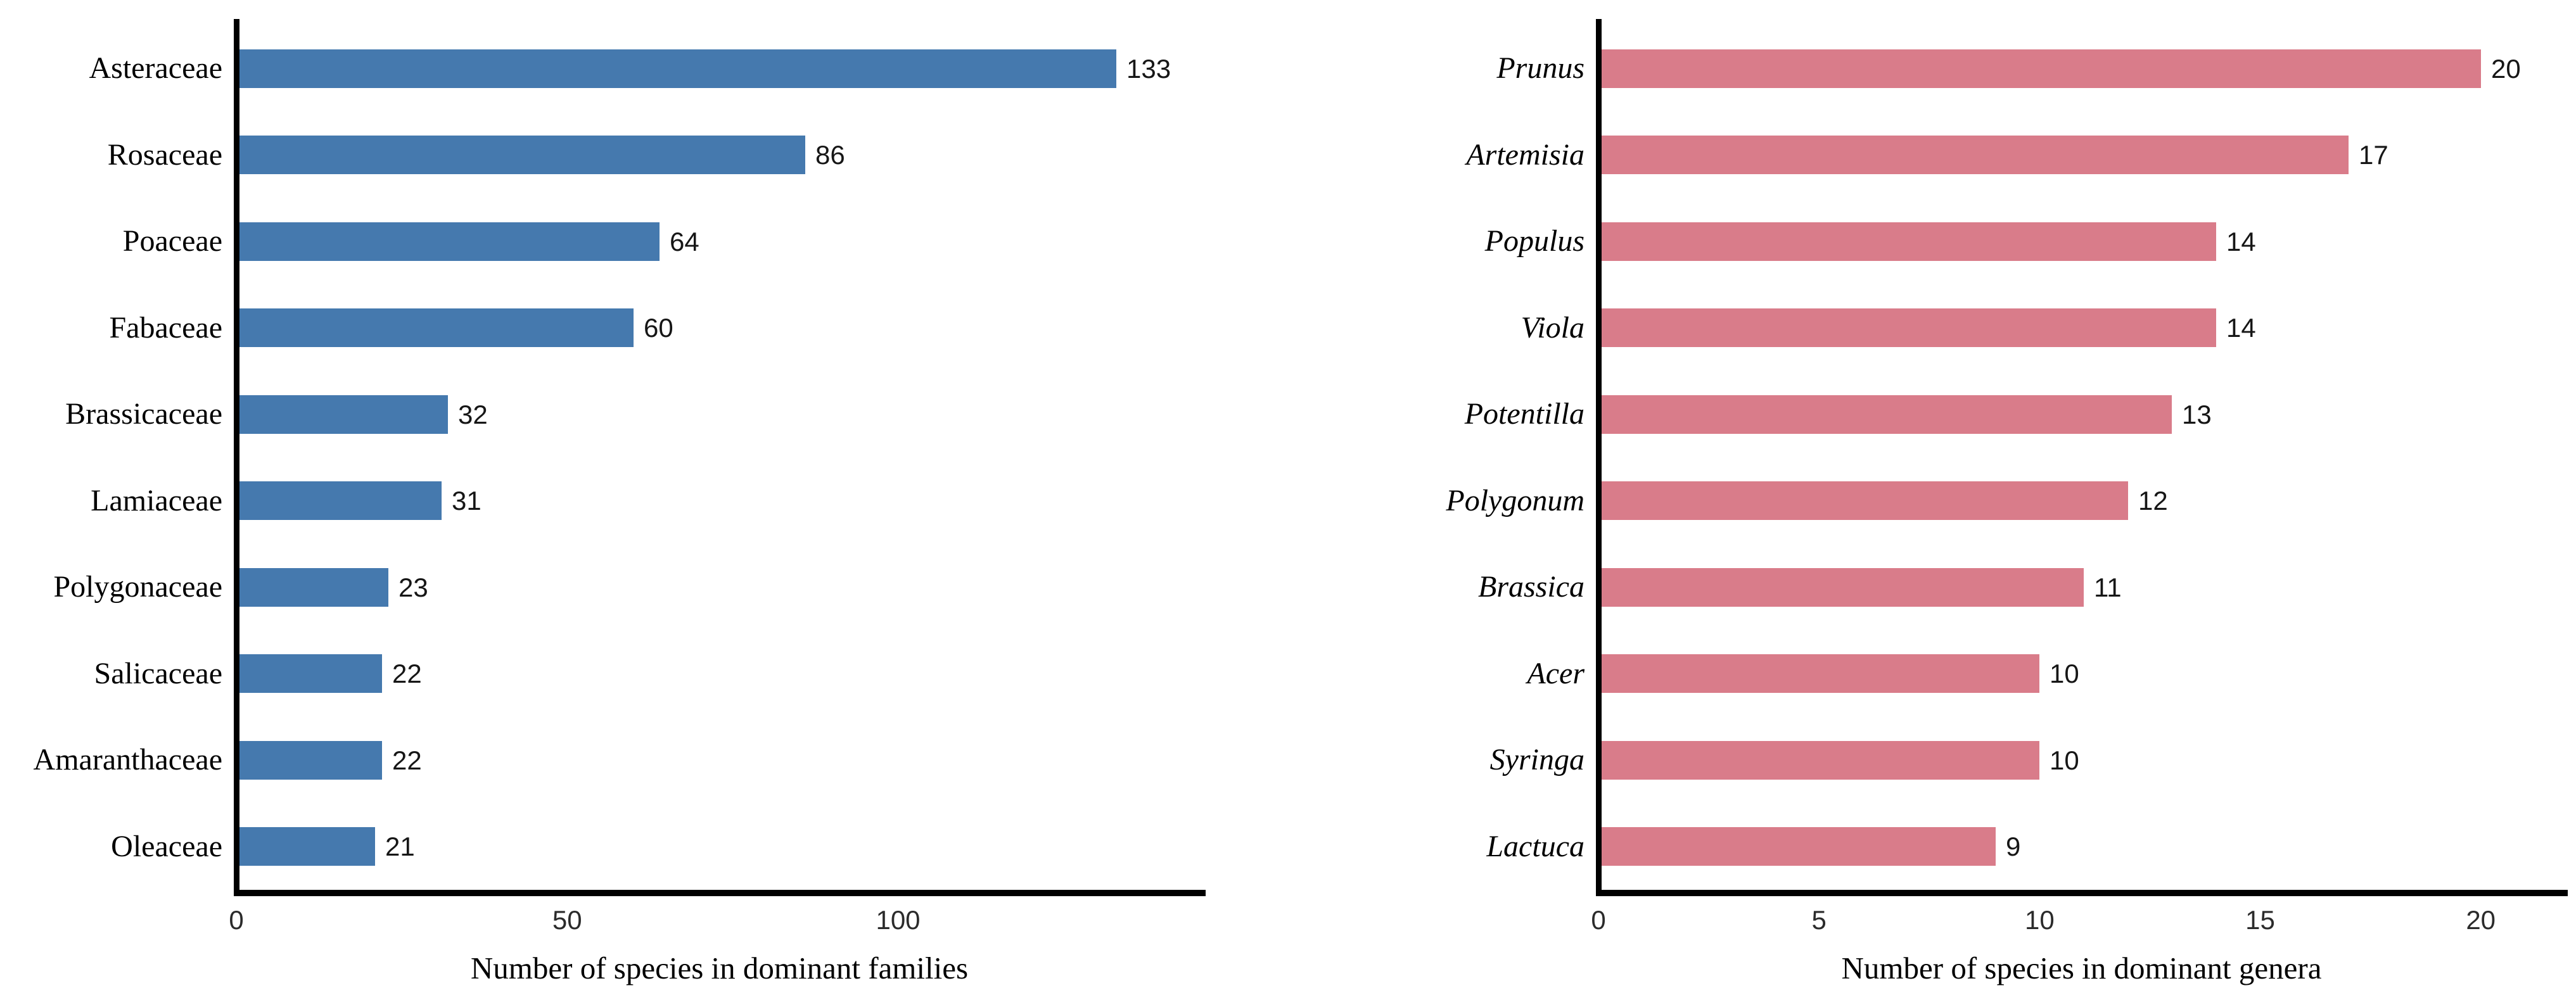 The image size is (2576, 988). Describe the element at coordinates (144, 414) in the screenshot. I see `category-label: Brassicaceae` at that location.